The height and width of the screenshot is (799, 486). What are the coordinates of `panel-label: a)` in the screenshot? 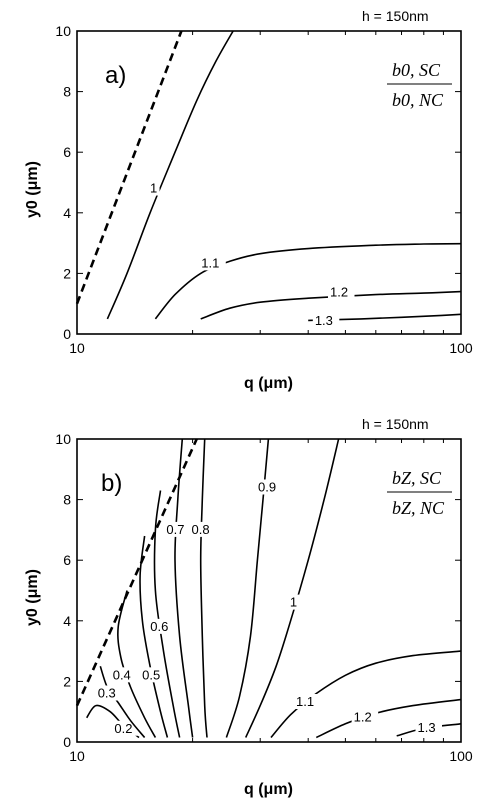 It's located at (115, 75).